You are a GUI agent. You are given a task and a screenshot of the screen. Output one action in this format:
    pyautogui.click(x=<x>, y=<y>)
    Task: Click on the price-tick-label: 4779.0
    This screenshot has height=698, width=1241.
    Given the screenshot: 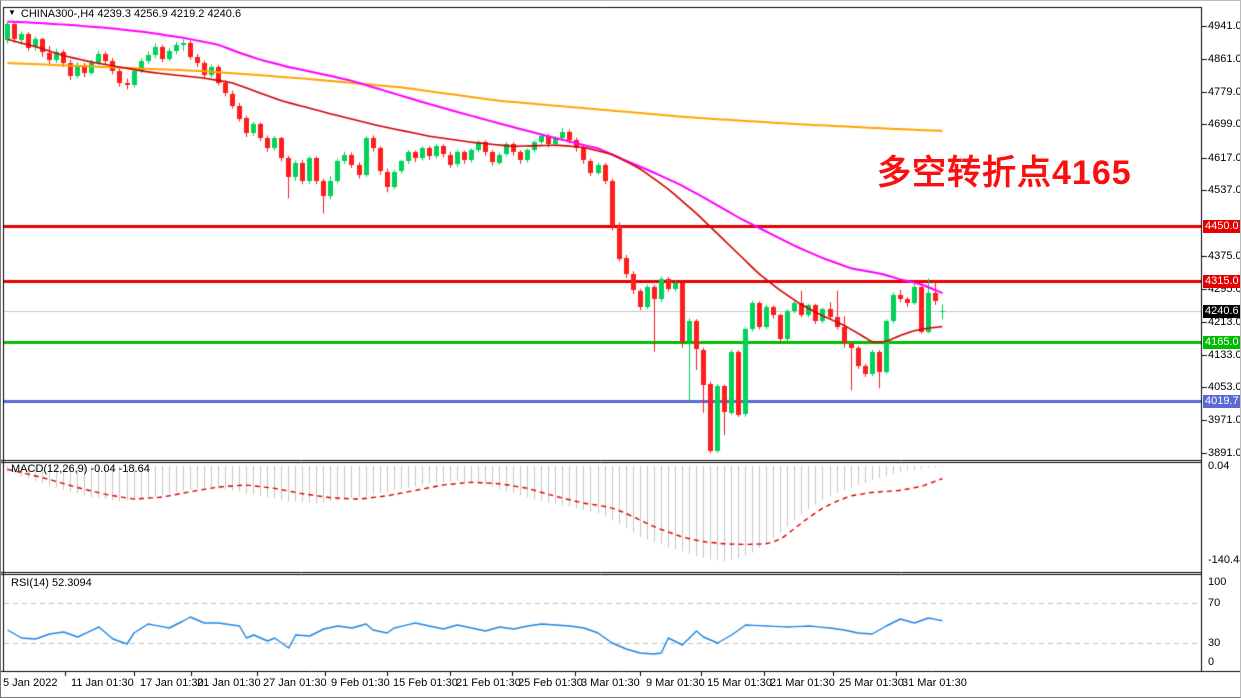 What is the action you would take?
    pyautogui.click(x=1224, y=92)
    